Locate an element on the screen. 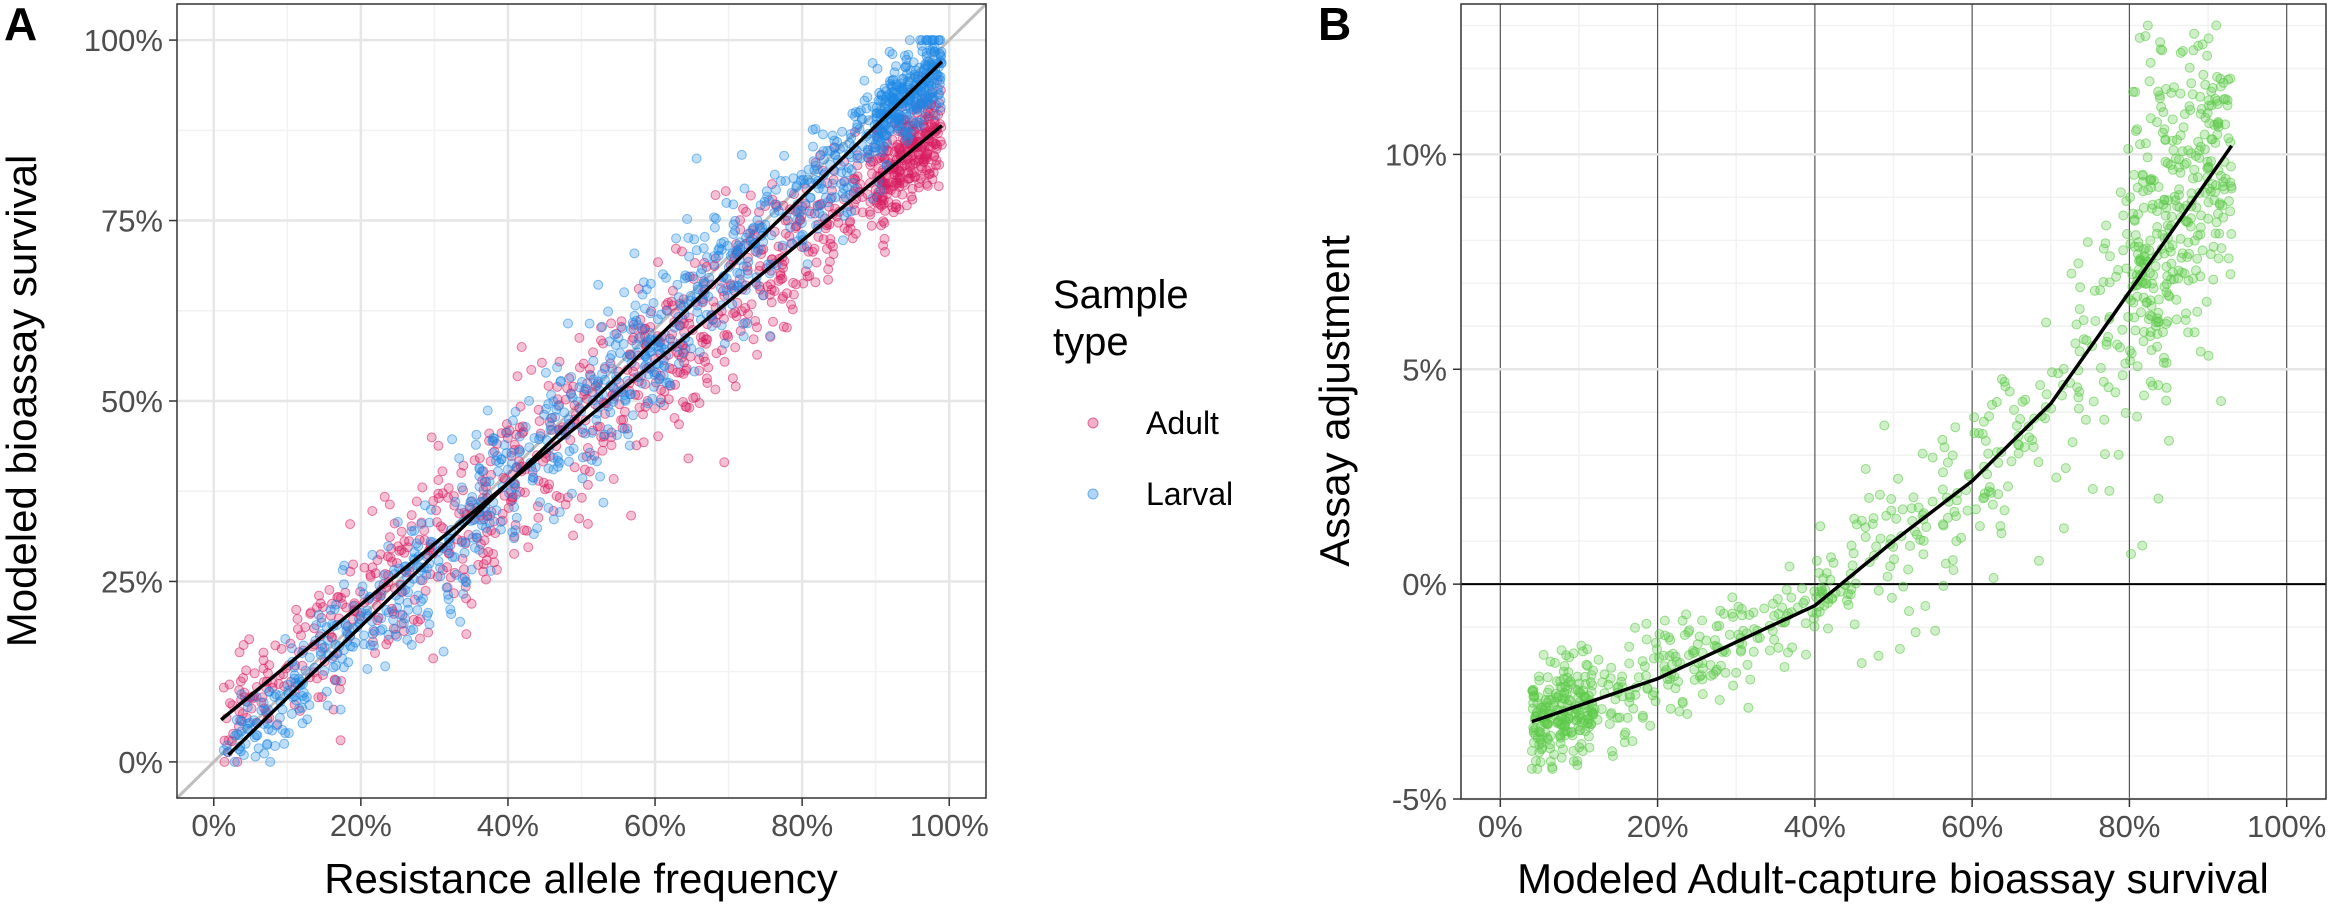 This screenshot has width=2330, height=905. panel-b-y-axis-title: Assay adjustment is located at coordinates (1334, 401).